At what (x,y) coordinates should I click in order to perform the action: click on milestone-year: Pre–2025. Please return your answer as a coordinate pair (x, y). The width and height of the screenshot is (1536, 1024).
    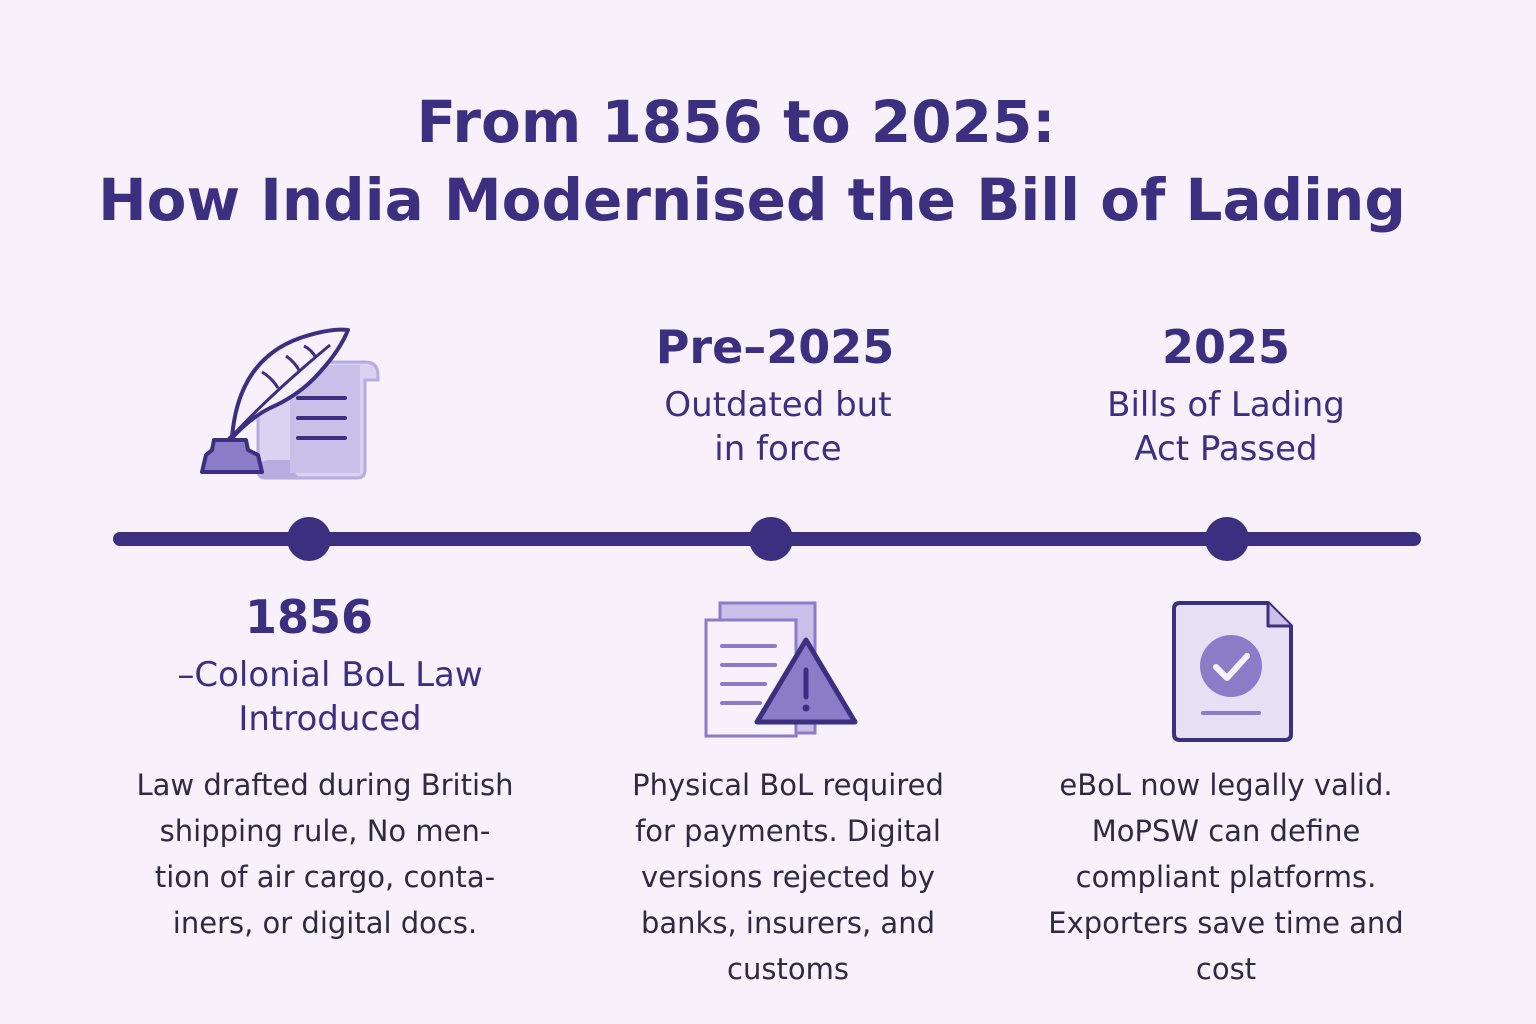
    Looking at the image, I should click on (775, 347).